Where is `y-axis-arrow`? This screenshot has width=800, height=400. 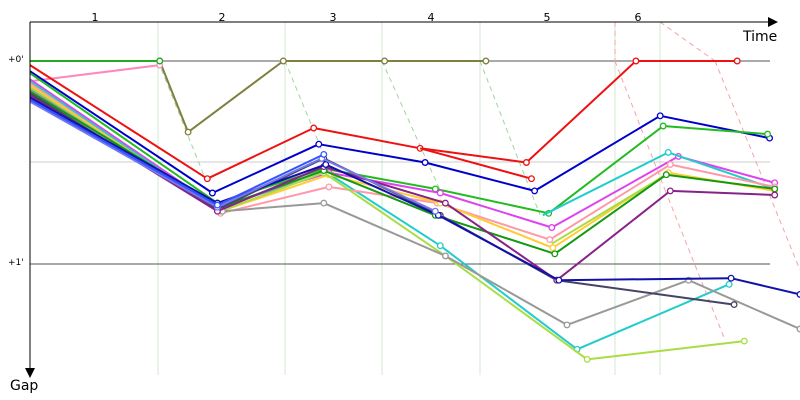 y-axis-arrow is located at coordinates (30, 373).